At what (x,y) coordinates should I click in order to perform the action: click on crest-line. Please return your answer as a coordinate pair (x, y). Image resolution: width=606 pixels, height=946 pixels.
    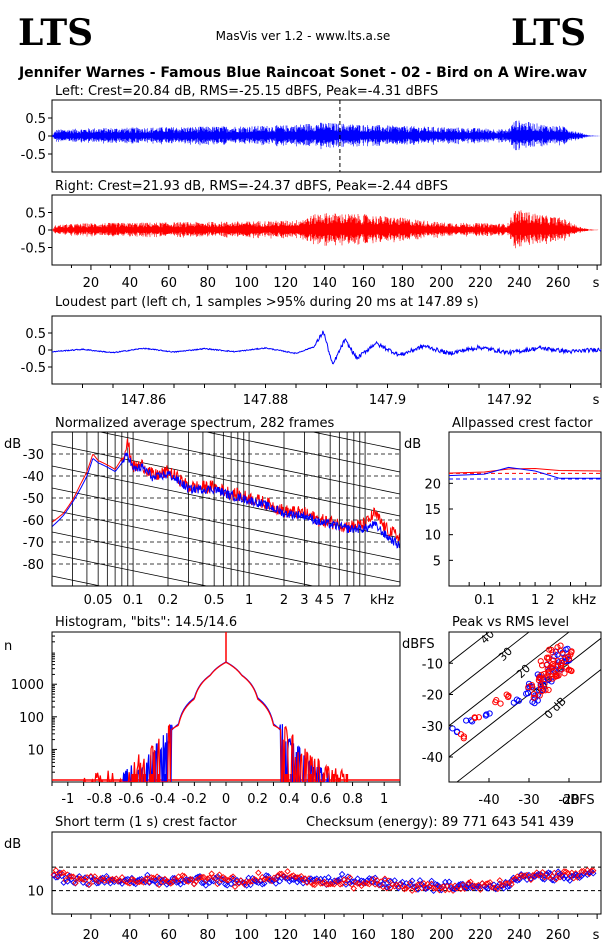
    Looking at the image, I should click on (525, 697).